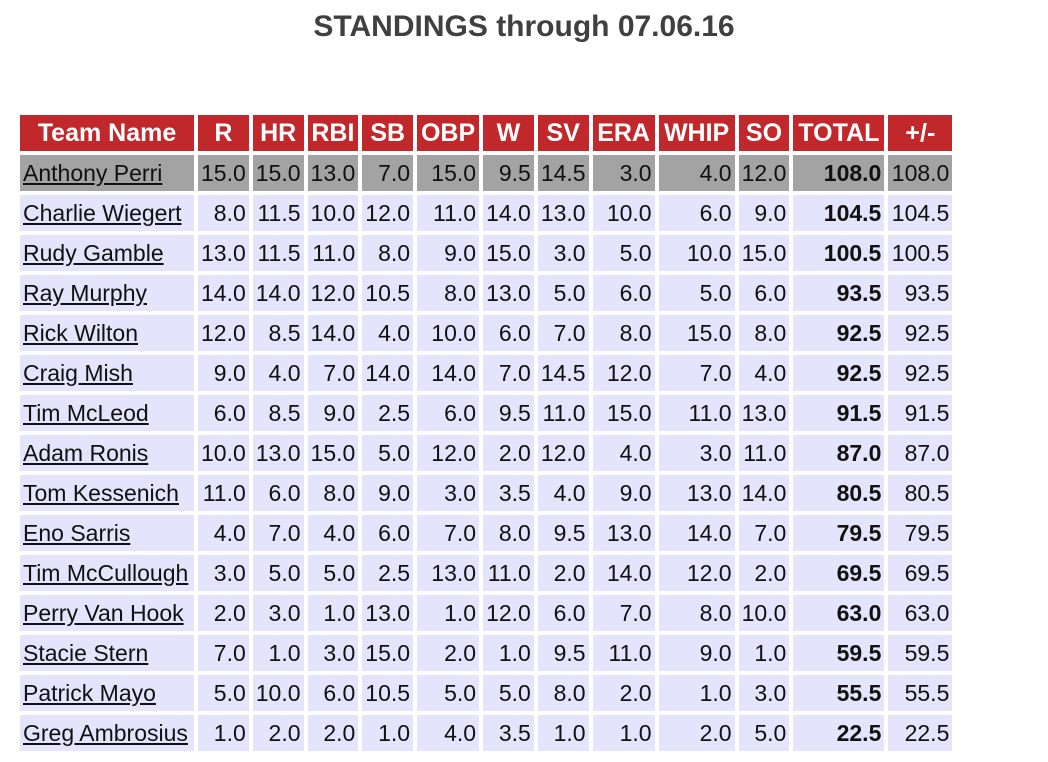 The width and height of the screenshot is (1048, 762). Describe the element at coordinates (223, 373) in the screenshot. I see `stat-cell-r: 9.0` at that location.